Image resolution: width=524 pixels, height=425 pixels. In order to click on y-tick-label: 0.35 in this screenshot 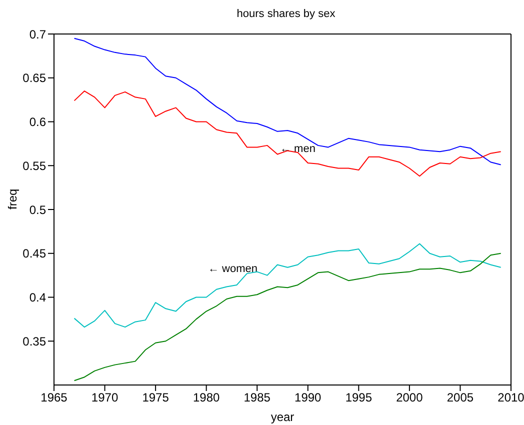, I will do `click(34, 341)`.